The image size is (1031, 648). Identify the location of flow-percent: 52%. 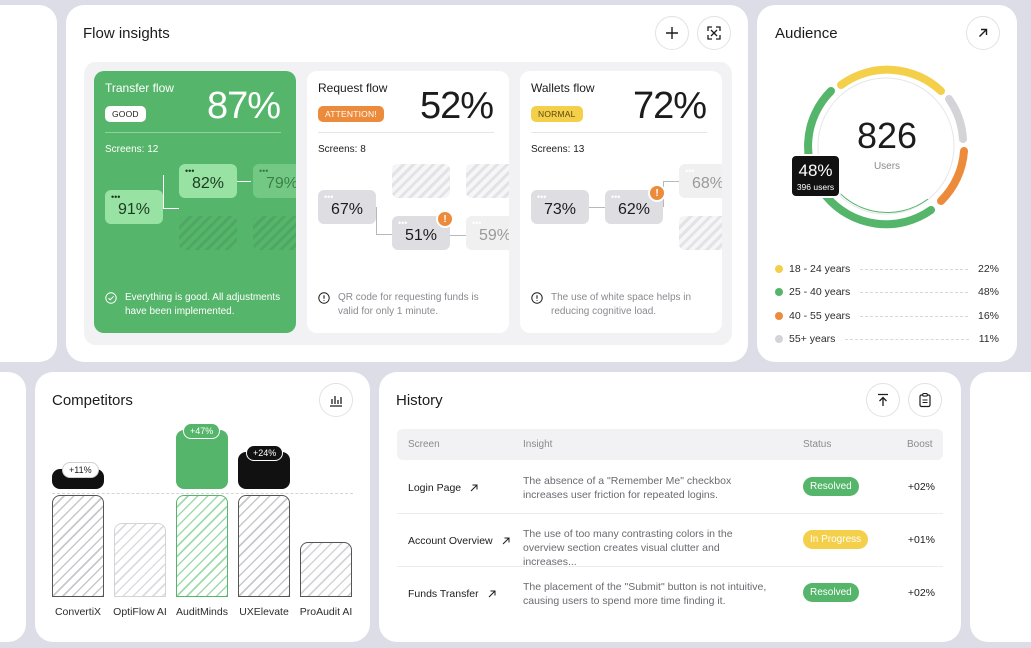
(456, 106).